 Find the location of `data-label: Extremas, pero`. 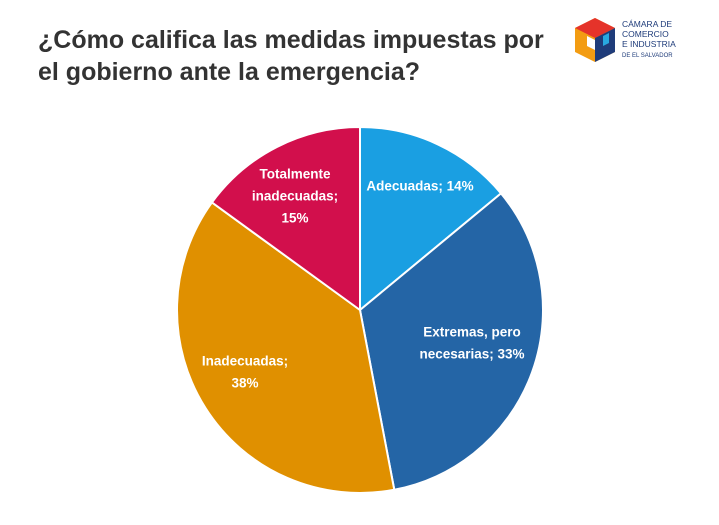

data-label: Extremas, pero is located at coordinates (472, 332).